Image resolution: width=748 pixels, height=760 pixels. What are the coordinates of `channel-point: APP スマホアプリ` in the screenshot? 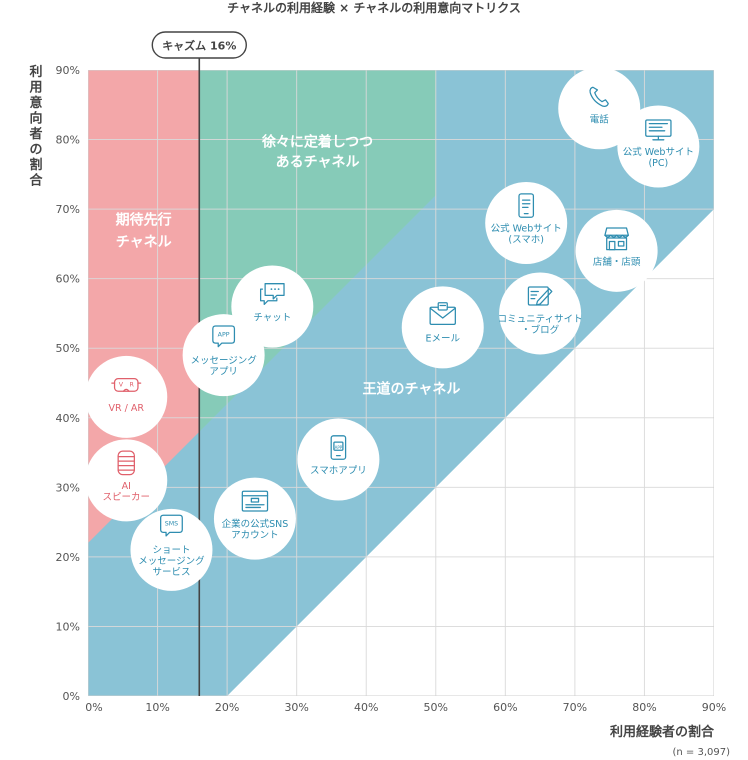 It's located at (338, 459).